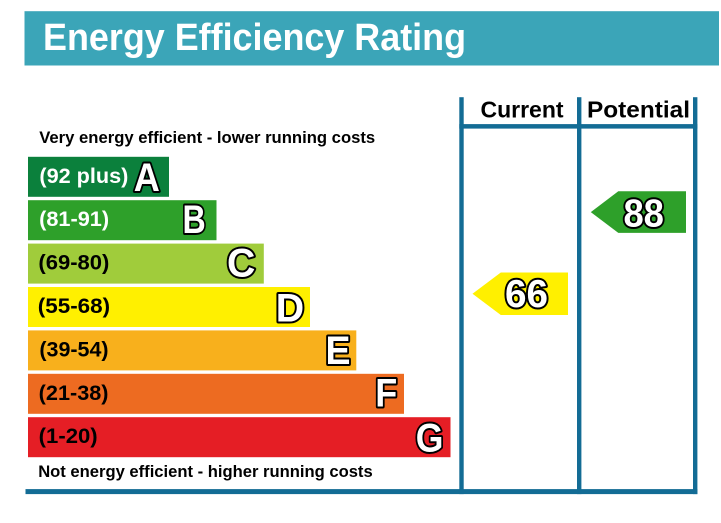 Image resolution: width=721 pixels, height=523 pixels. Describe the element at coordinates (241, 264) in the screenshot. I see `svg-text: C` at that location.